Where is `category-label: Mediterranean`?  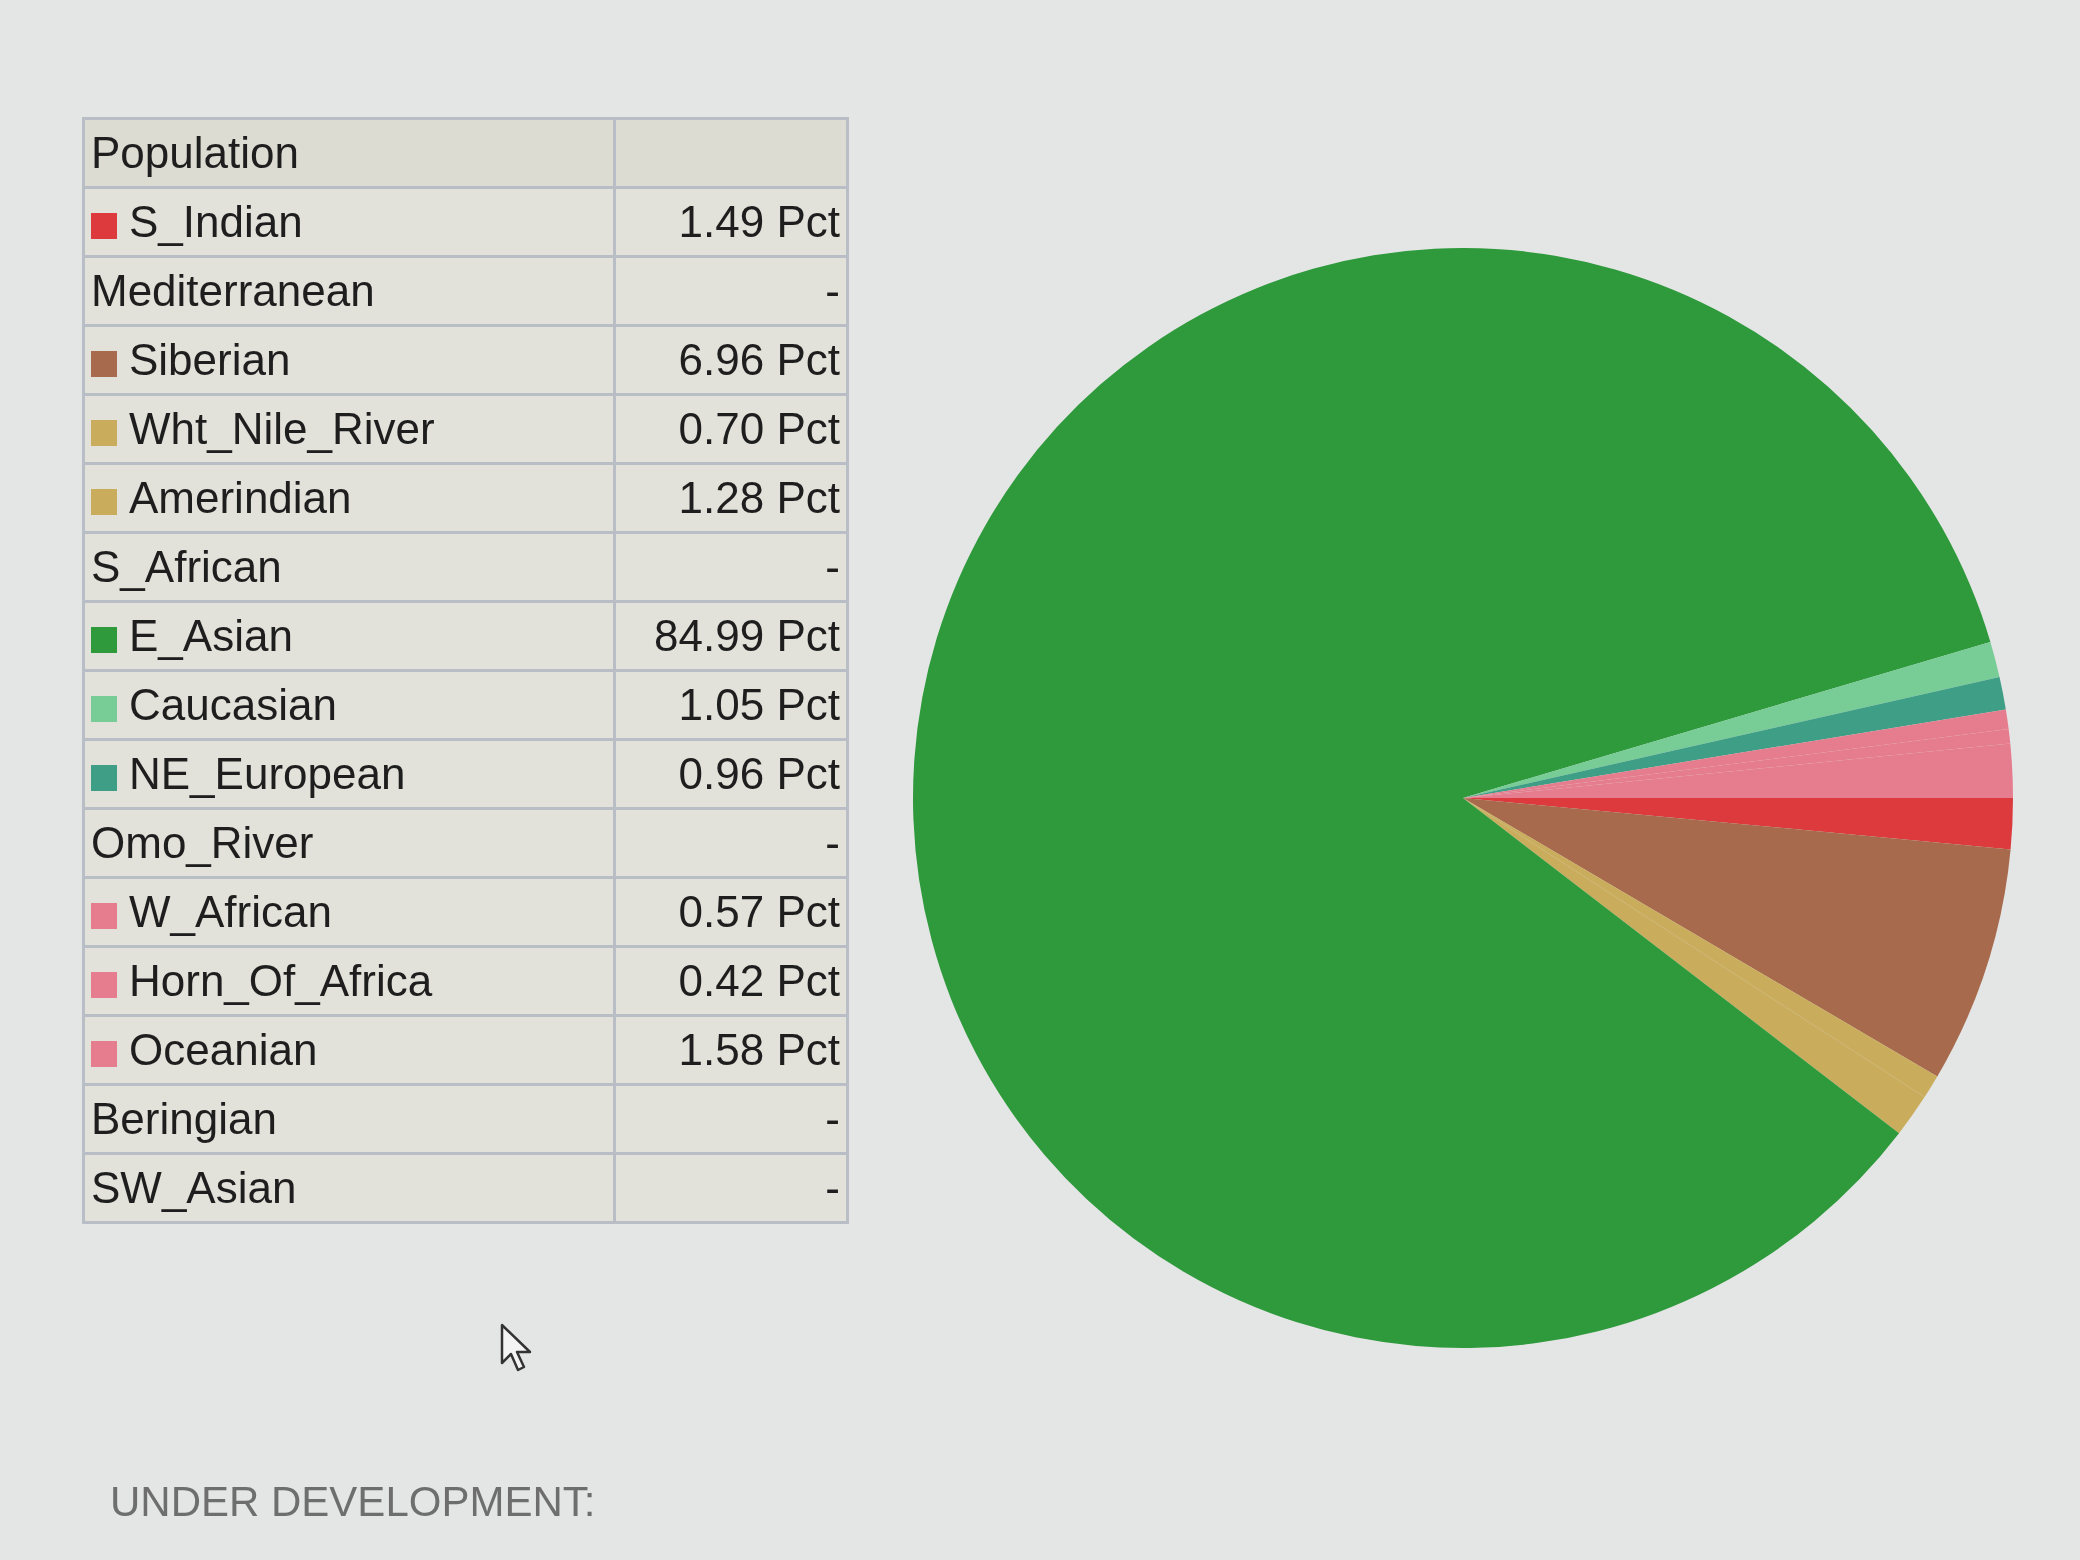 category-label: Mediterranean is located at coordinates (233, 290).